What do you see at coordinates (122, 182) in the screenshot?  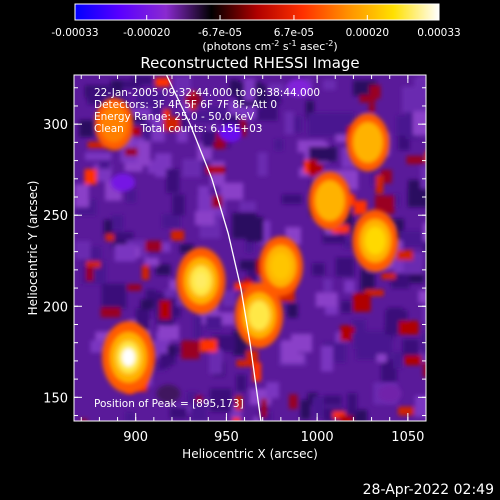 I see `dim-source` at bounding box center [122, 182].